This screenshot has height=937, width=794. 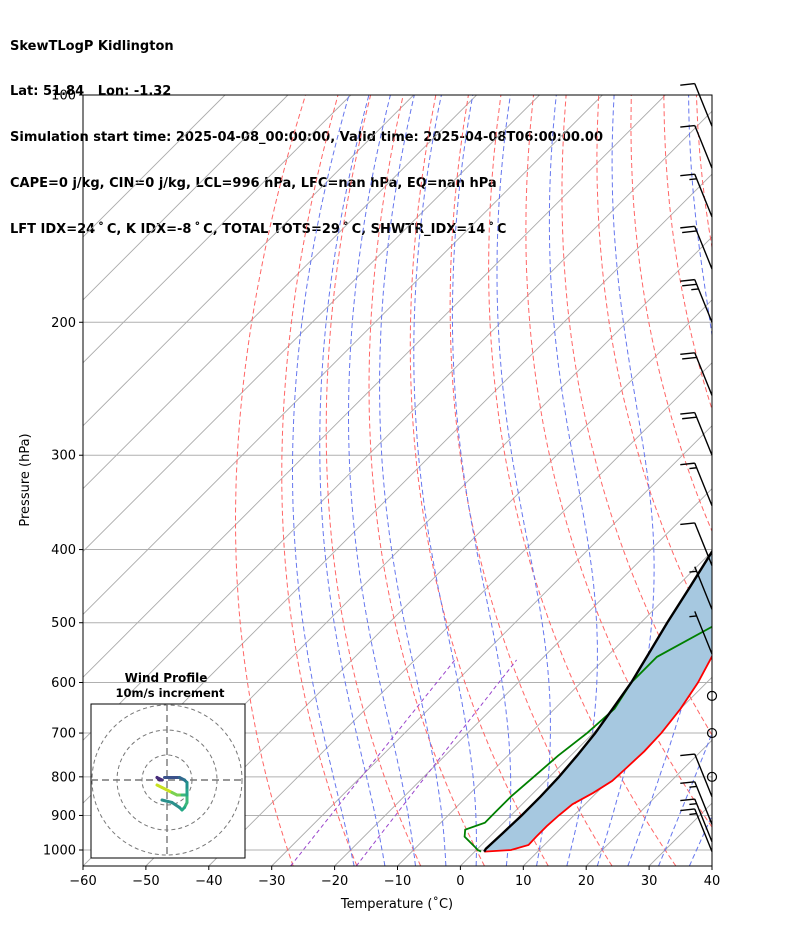 I want to click on chart-title: SkewTLogP Kidlington, so click(x=92, y=46).